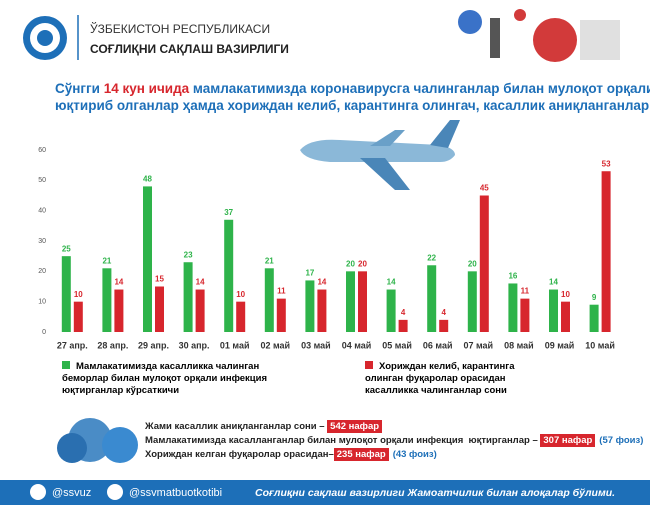  What do you see at coordinates (45, 38) in the screenshot?
I see `logo-core` at bounding box center [45, 38].